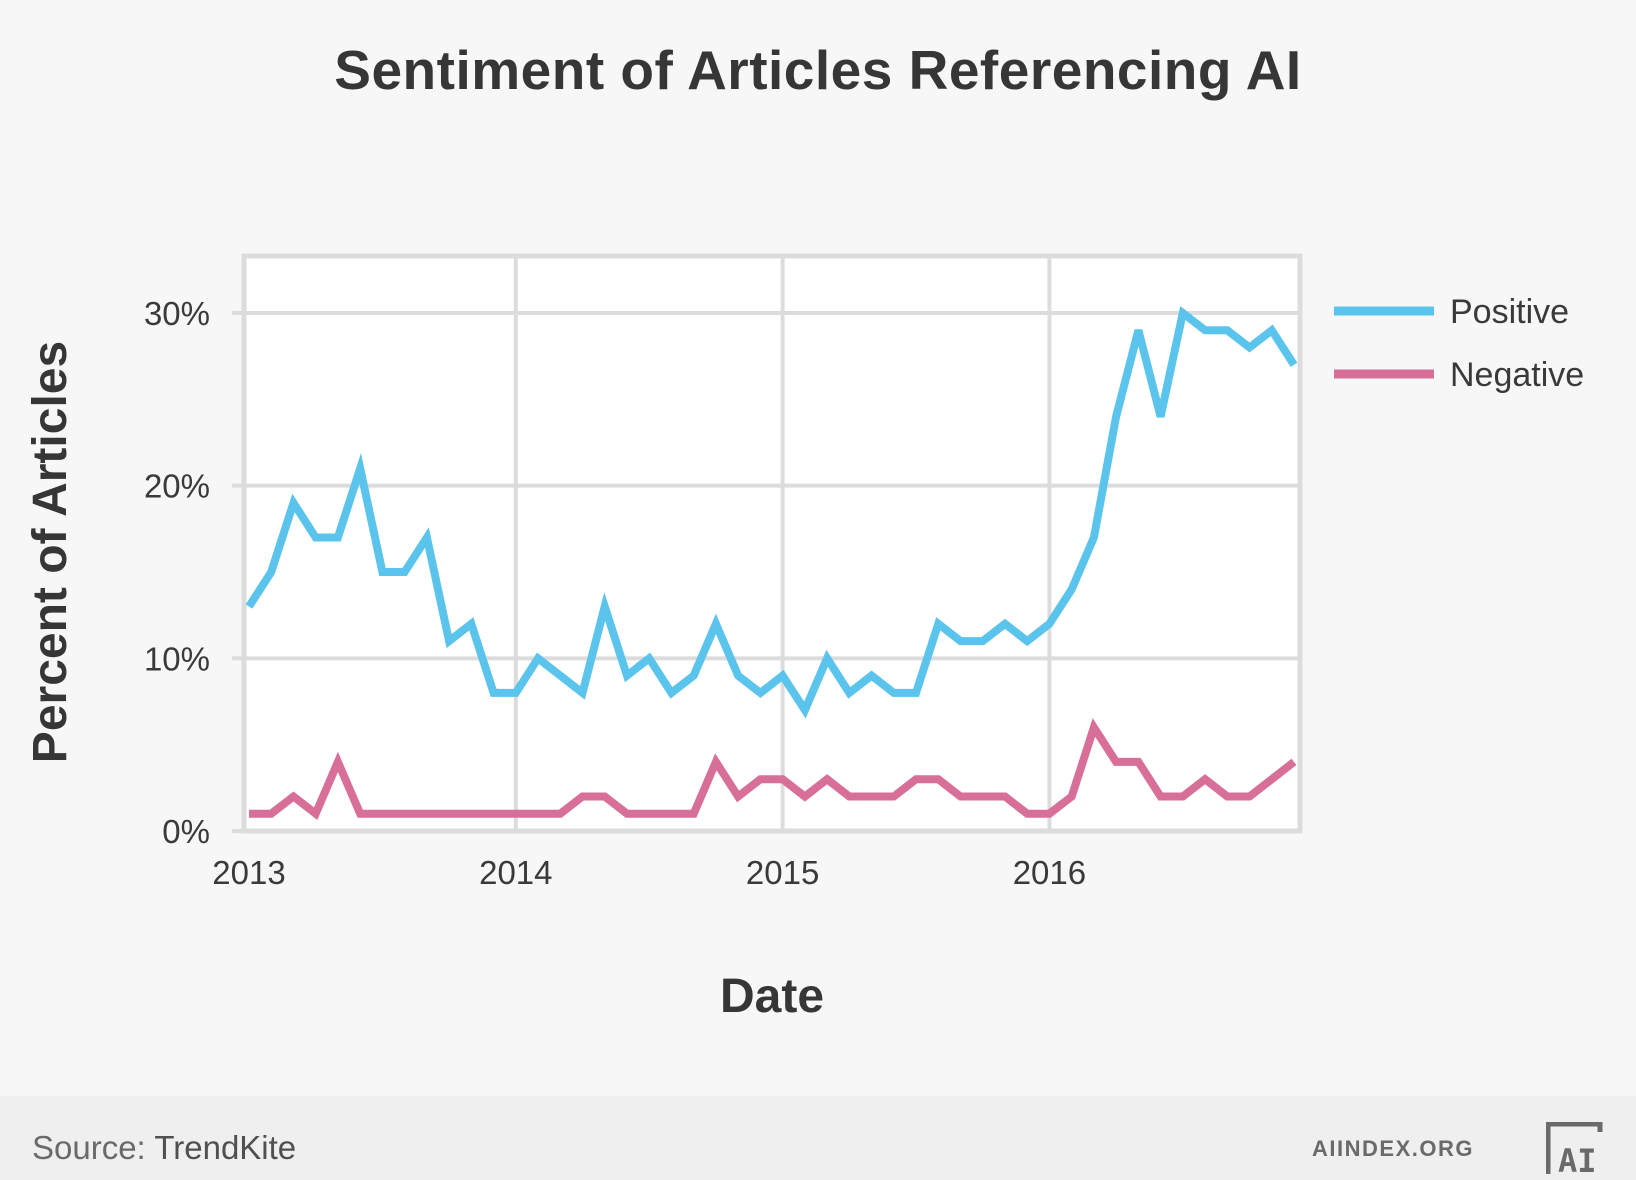  Describe the element at coordinates (1577, 1159) in the screenshot. I see `svg-text: AI` at that location.